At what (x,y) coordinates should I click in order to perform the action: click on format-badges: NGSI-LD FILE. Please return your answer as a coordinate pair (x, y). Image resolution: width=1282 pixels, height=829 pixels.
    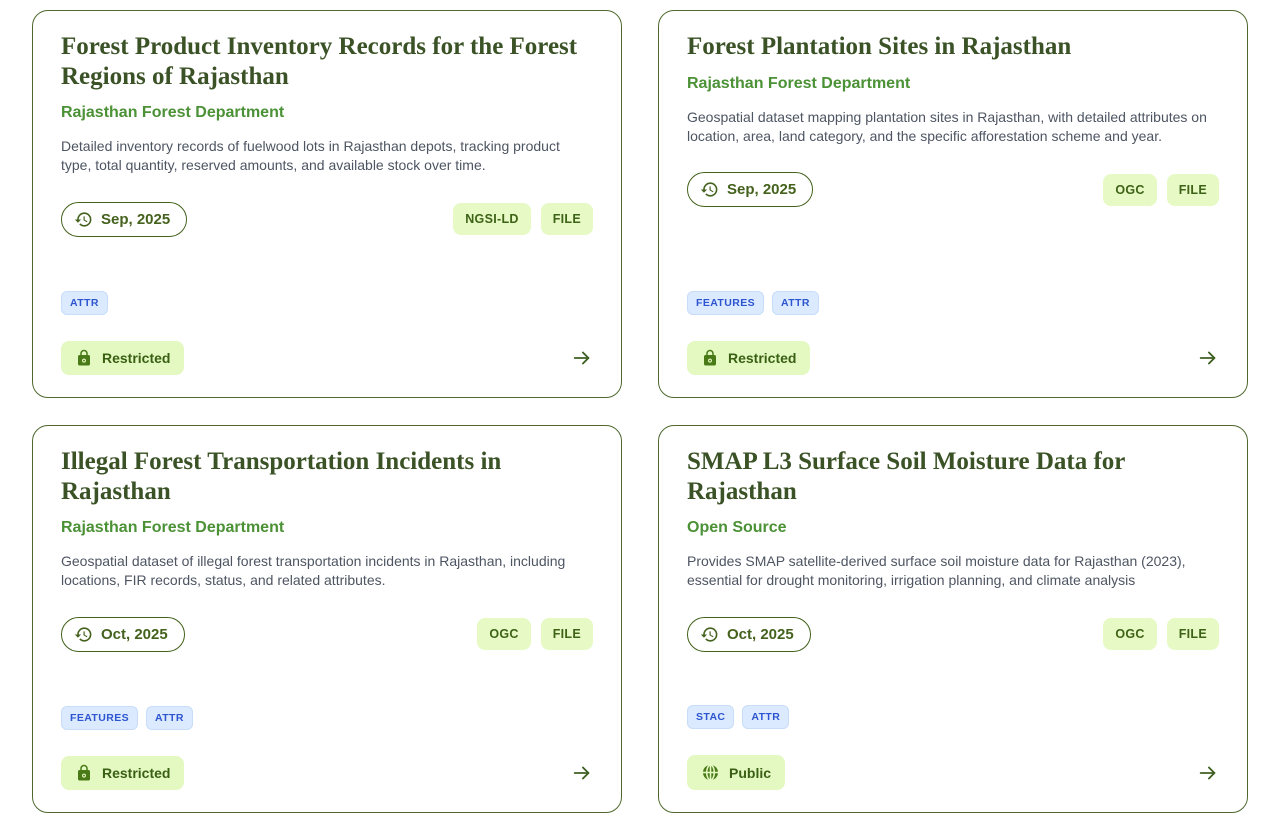
    Looking at the image, I should click on (523, 219).